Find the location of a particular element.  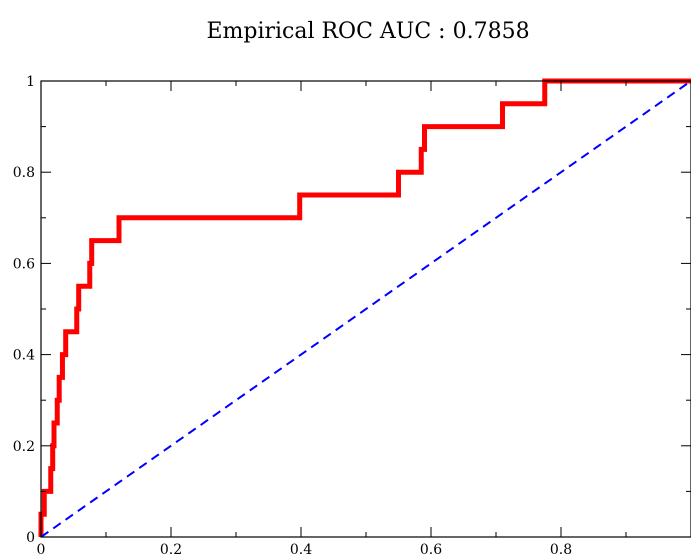

x-tick-label: 0.8 is located at coordinates (561, 549).